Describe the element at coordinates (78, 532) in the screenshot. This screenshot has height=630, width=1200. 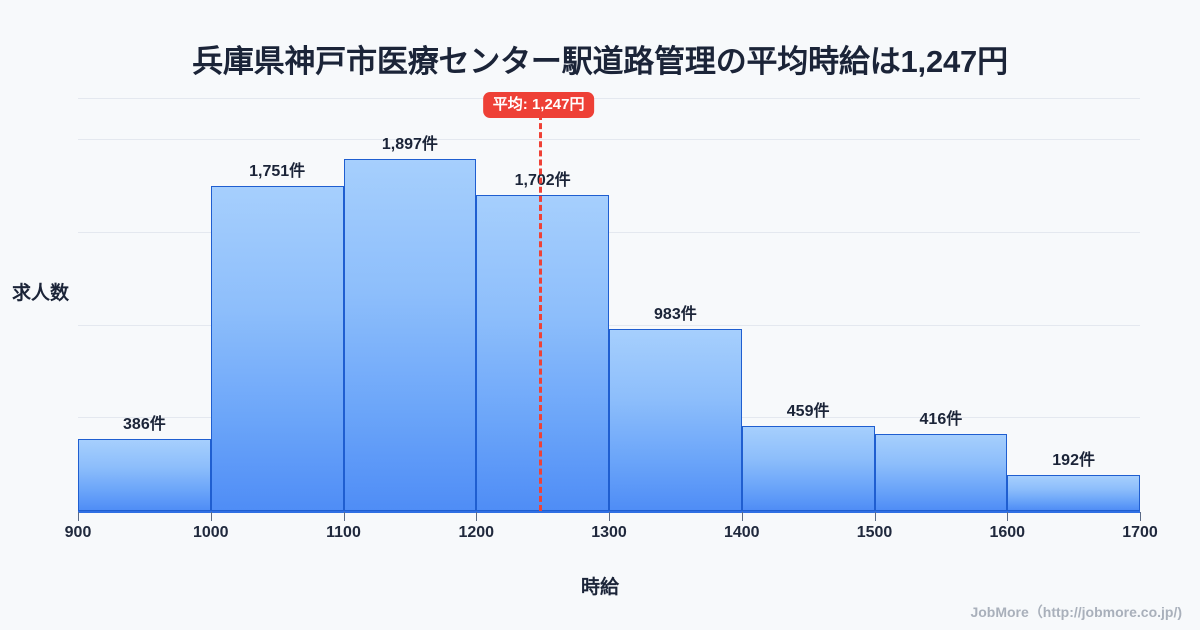
I see `x-axis-tick-label: 900` at that location.